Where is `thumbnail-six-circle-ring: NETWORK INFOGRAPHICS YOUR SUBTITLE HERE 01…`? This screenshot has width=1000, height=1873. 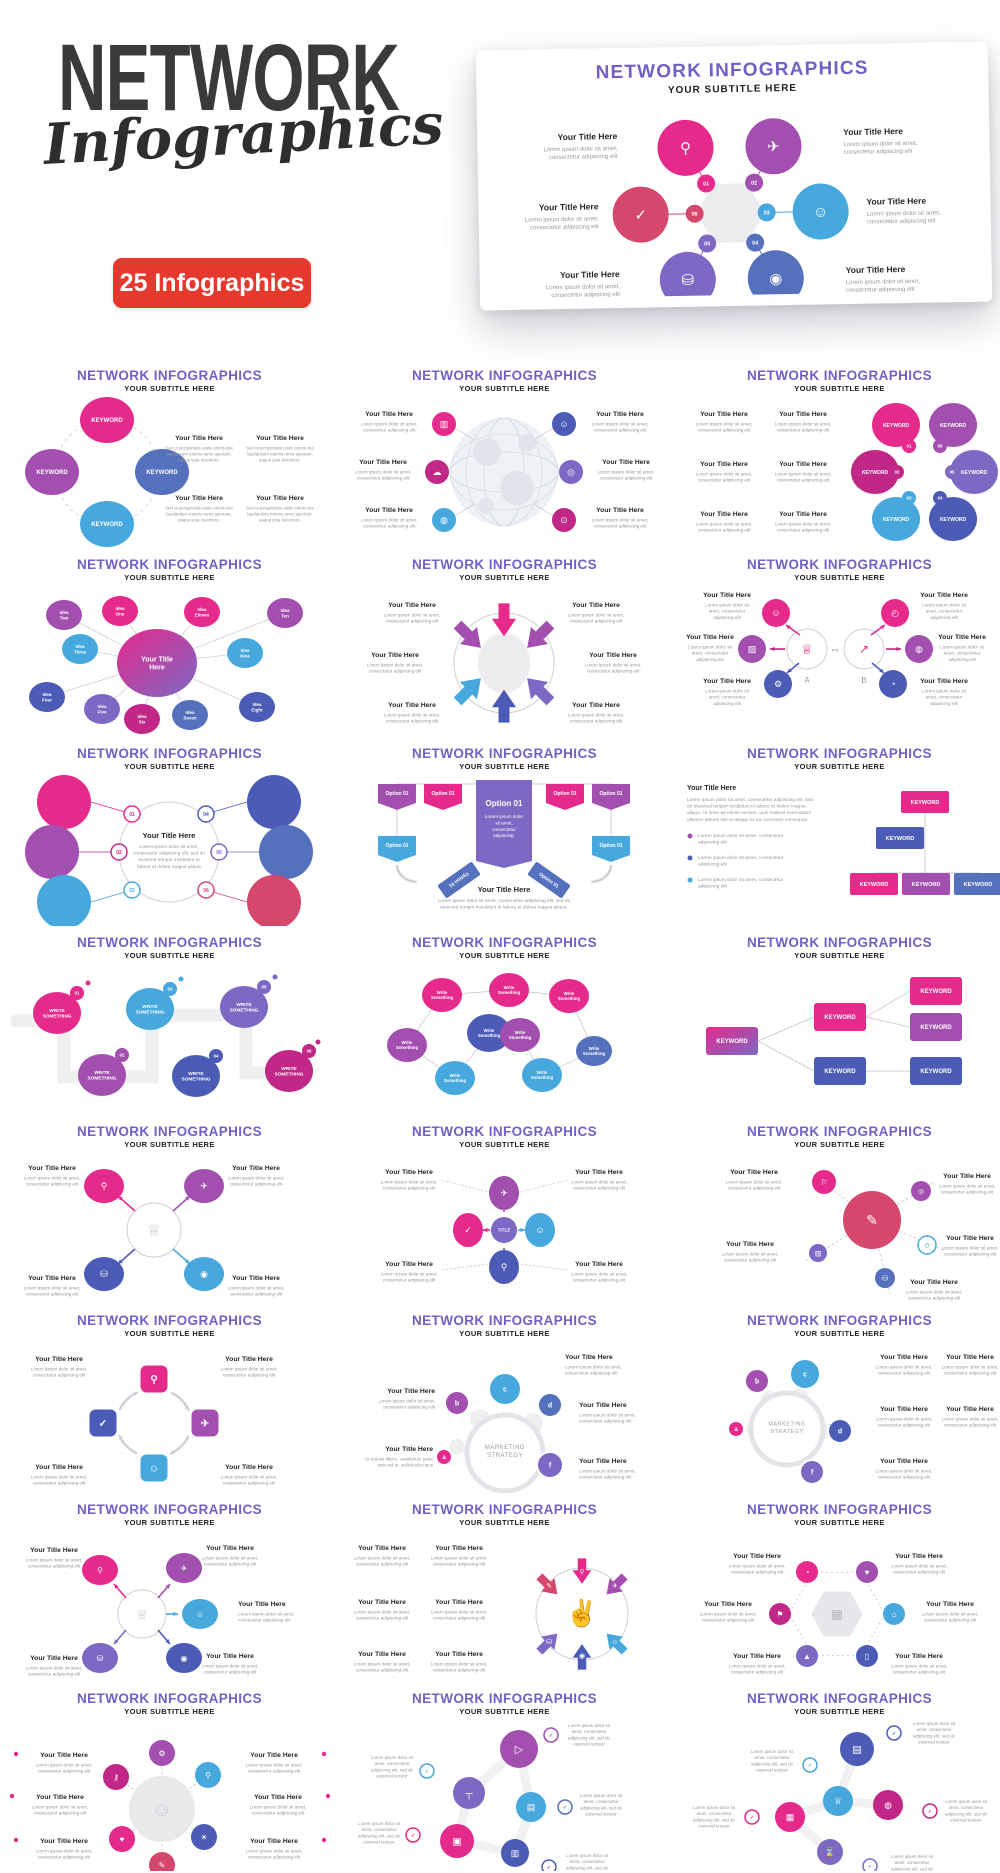
thumbnail-six-circle-ring: NETWORK INFOGRAPHICS YOUR SUBTITLE HERE 01… is located at coordinates (169, 832).